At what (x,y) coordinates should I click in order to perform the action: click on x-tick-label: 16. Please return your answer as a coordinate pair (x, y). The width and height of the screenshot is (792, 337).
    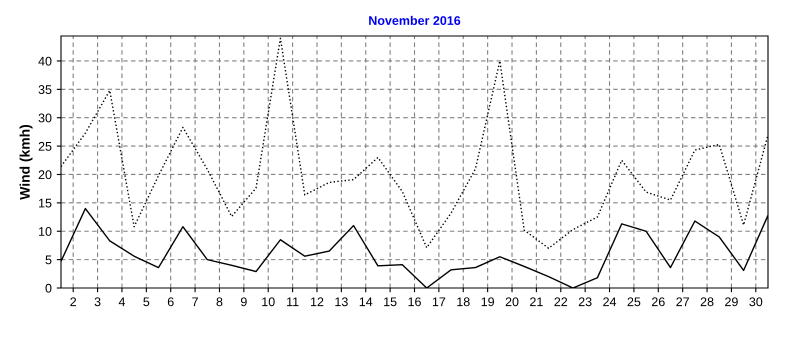
    Looking at the image, I should click on (414, 301).